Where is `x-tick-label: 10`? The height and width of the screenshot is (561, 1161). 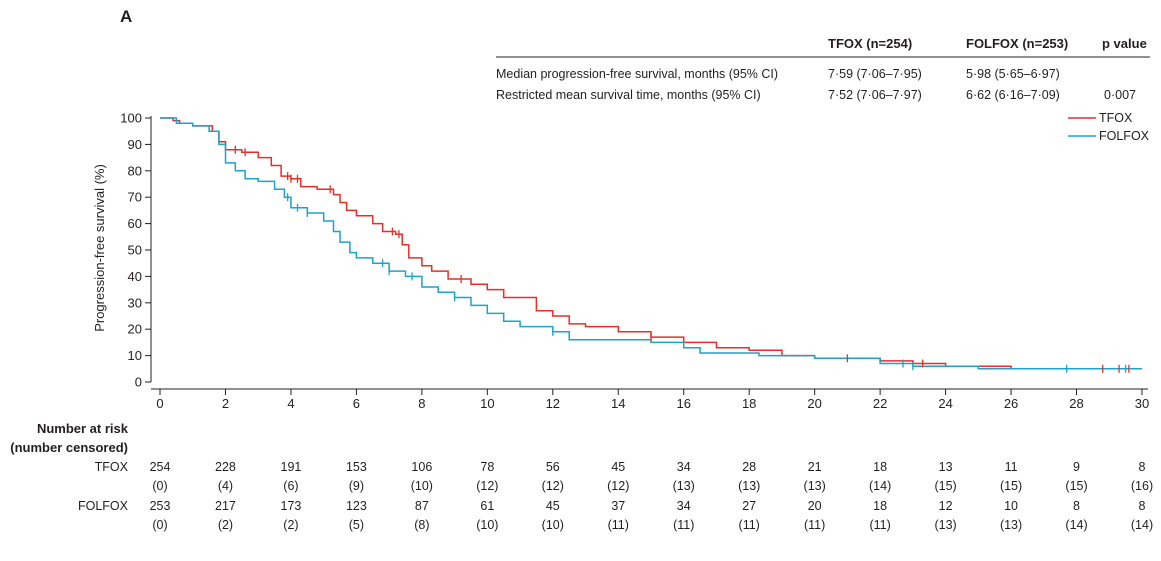
x-tick-label: 10 is located at coordinates (487, 403).